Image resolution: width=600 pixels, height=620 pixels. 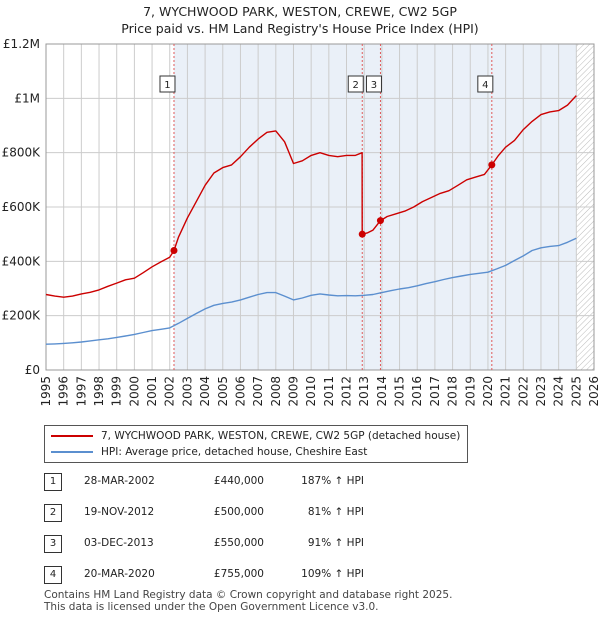 I want to click on sale-row: 3 03-DEC-2013 £550,000 91% ↑ HPI, so click(x=254, y=545).